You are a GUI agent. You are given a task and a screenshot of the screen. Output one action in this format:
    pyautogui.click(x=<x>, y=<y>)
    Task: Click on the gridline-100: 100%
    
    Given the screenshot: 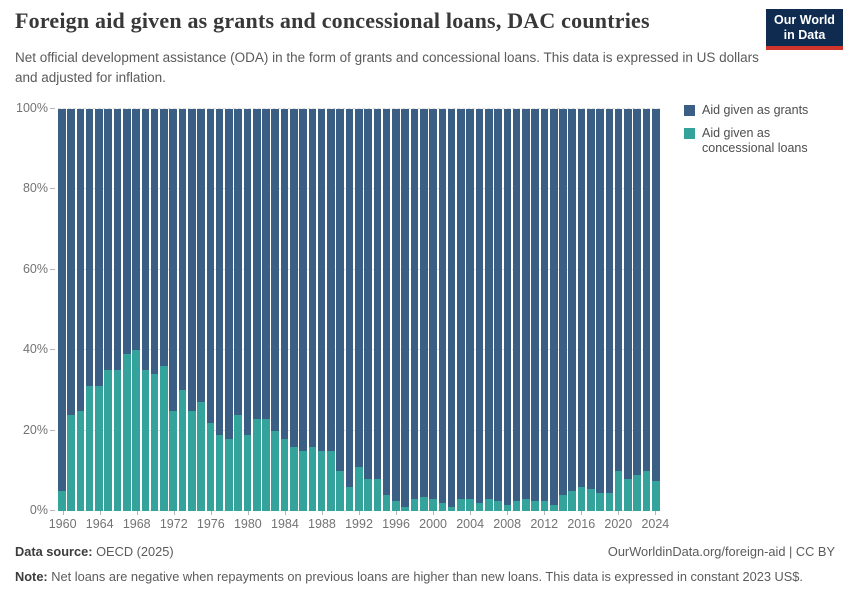 What is the action you would take?
    pyautogui.click(x=338, y=108)
    